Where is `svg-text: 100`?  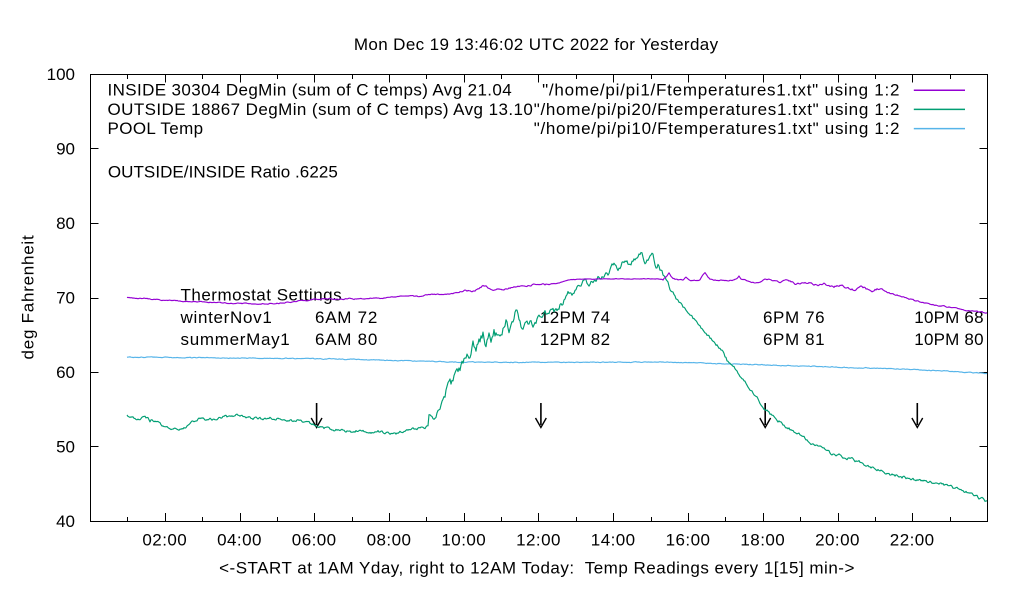
svg-text: 100 is located at coordinates (61, 74).